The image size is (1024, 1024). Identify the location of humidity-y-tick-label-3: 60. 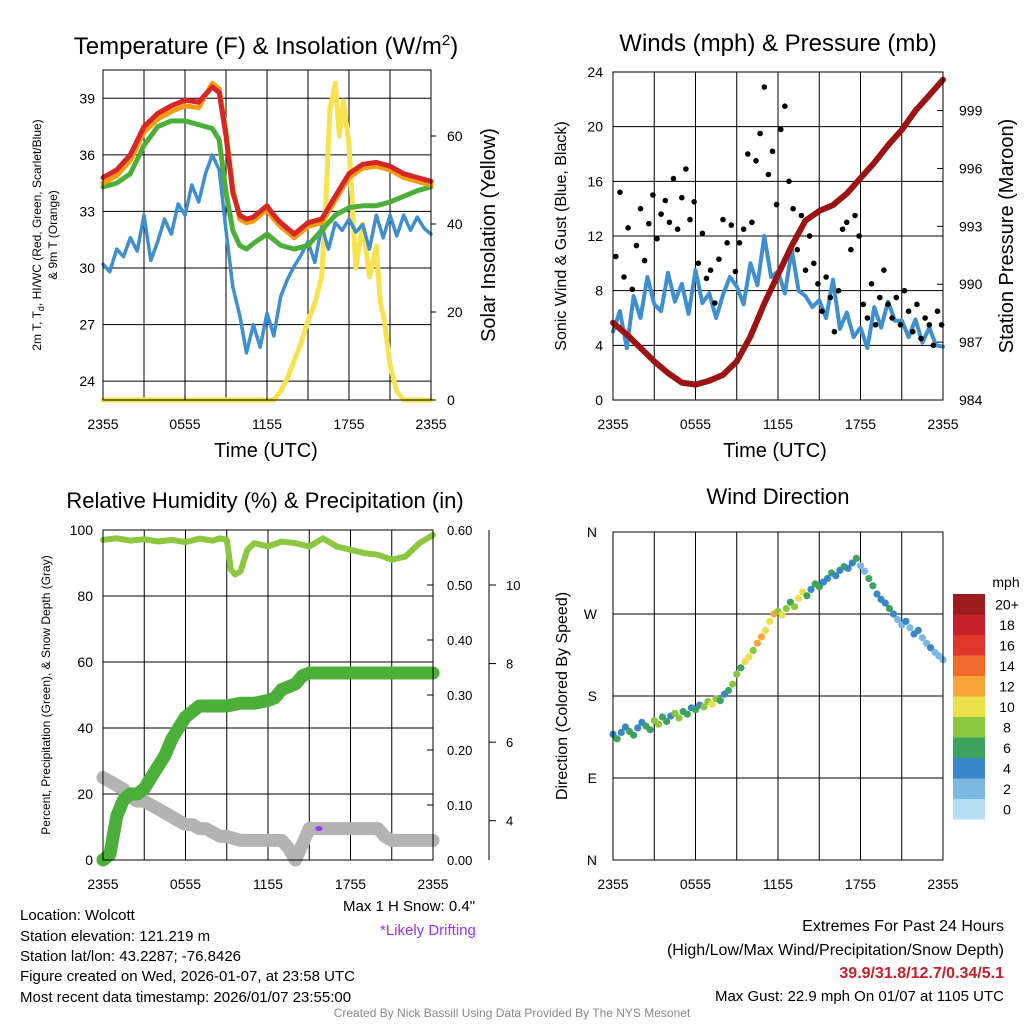
(85, 662).